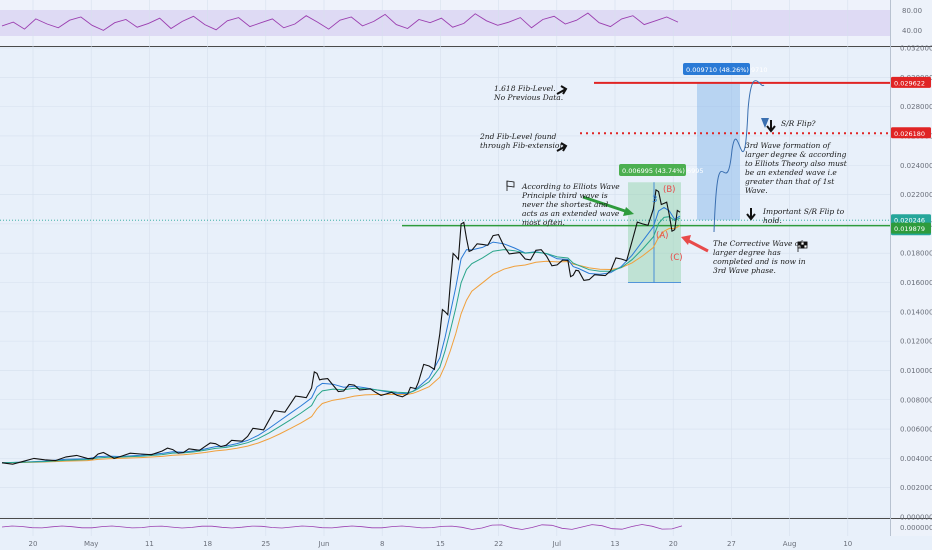 This screenshot has width=932, height=550. I want to click on y-tick-label: 0.008000, so click(916, 400).